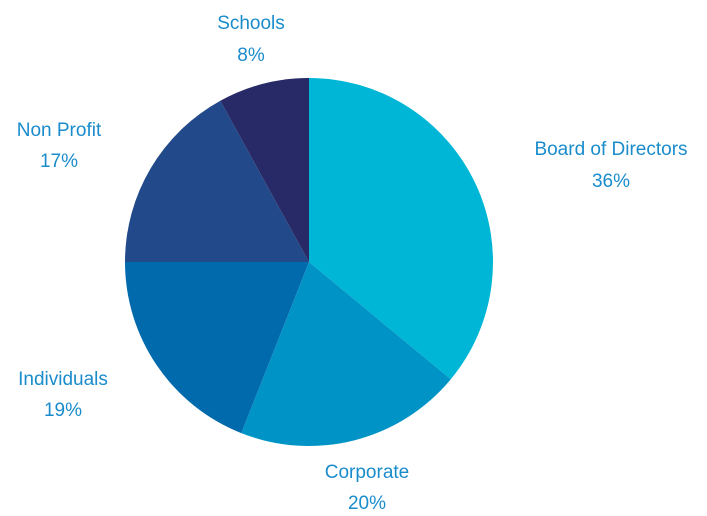 The height and width of the screenshot is (516, 707). I want to click on pie-slice-individuals, so click(217, 348).